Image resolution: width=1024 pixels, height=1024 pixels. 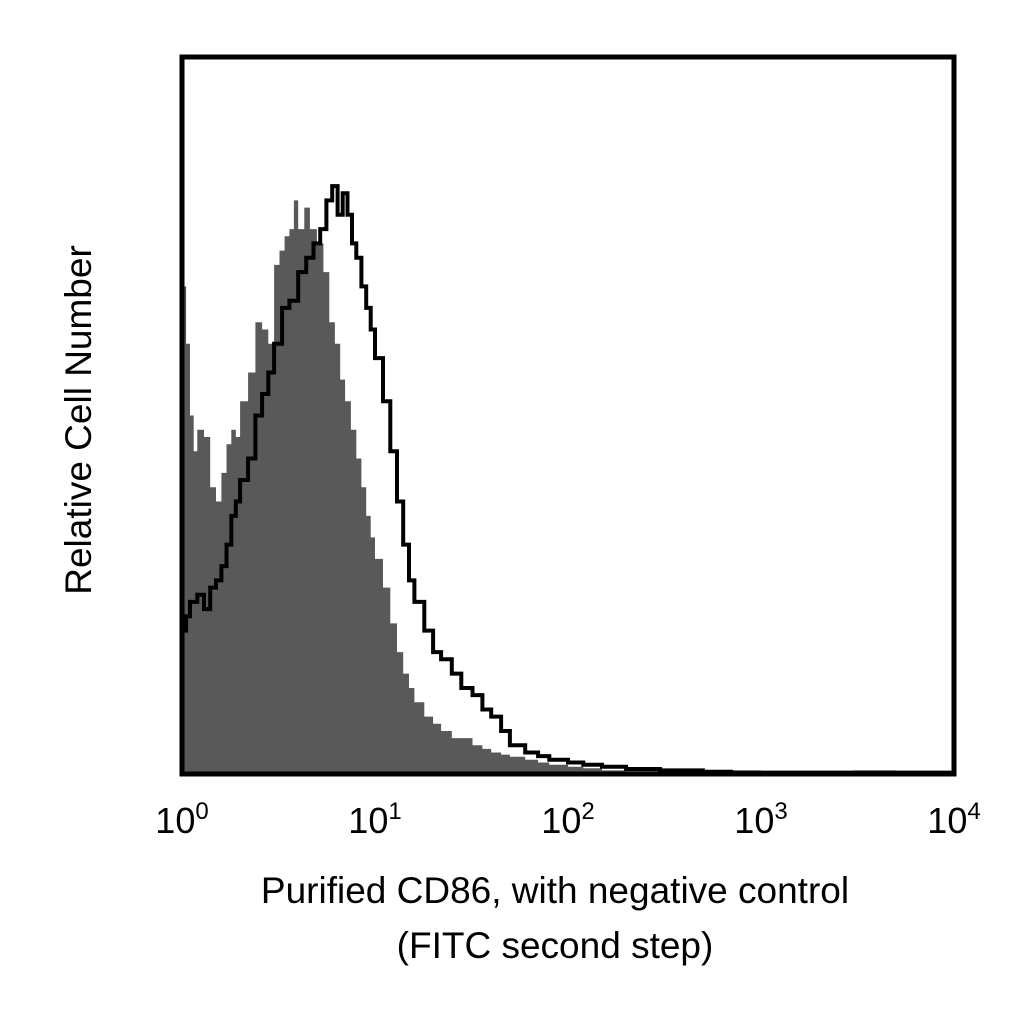 What do you see at coordinates (555, 890) in the screenshot?
I see `x-axis-label-line1: Purified CD86, with negative control` at bounding box center [555, 890].